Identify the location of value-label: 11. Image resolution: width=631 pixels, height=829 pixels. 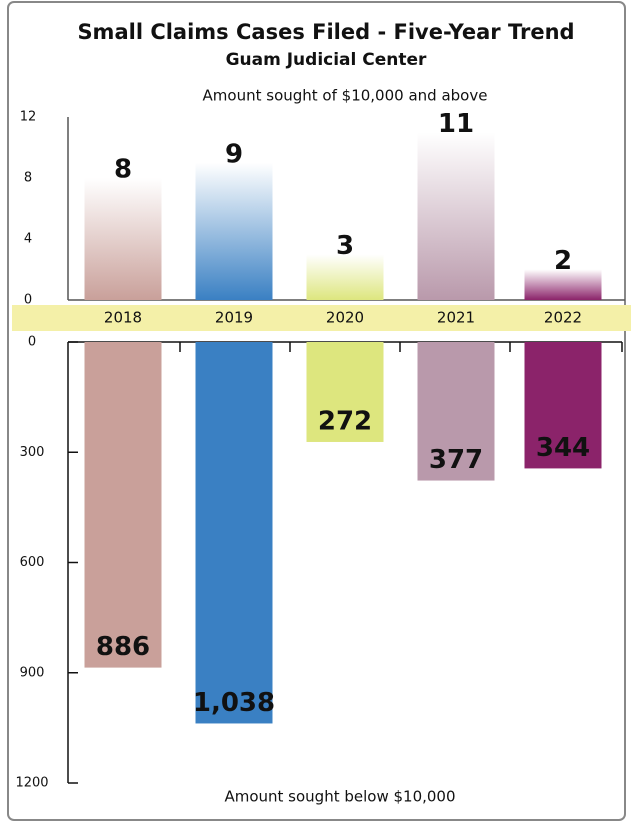
(456, 124).